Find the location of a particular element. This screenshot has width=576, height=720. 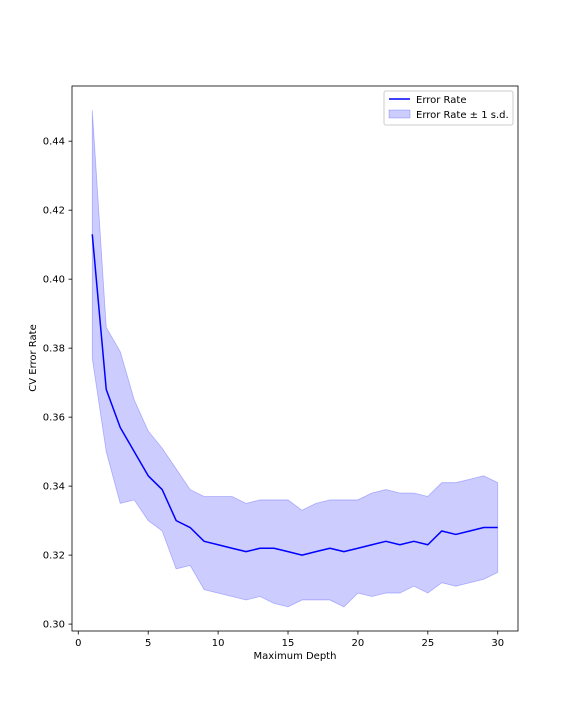

legend-band-swatch is located at coordinates (399, 114).